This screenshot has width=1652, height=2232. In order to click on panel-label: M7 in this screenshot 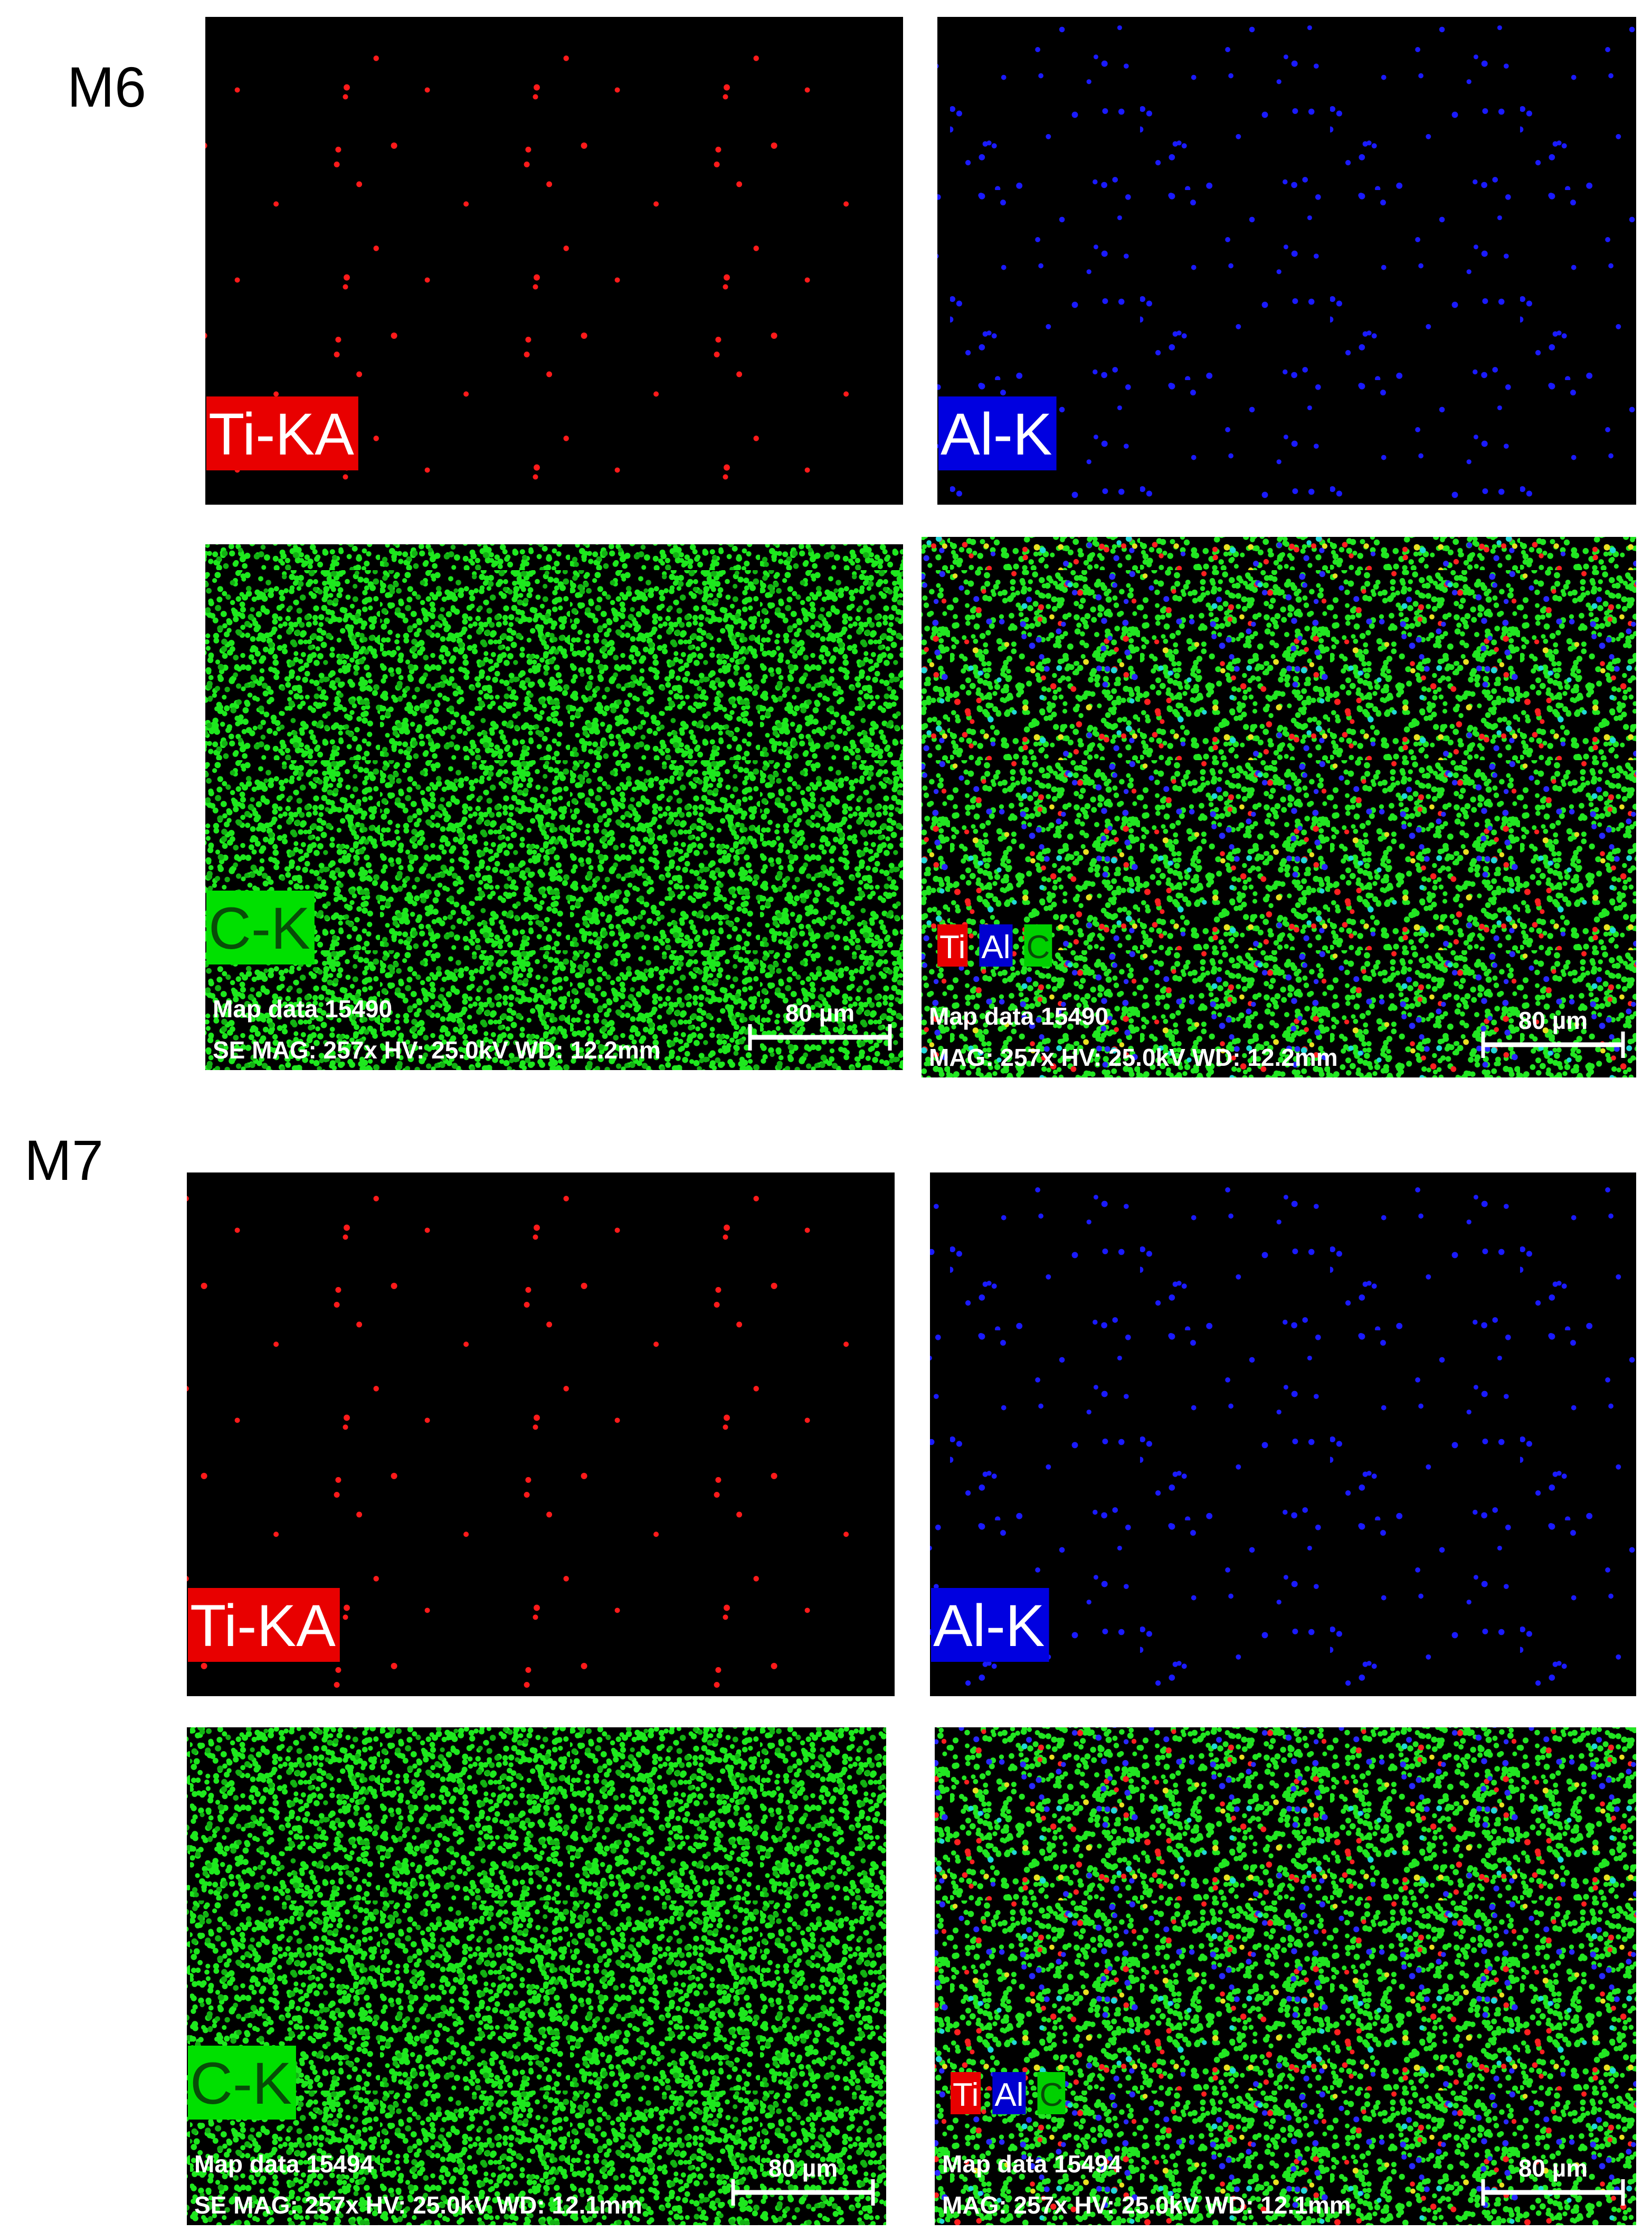, I will do `click(63, 1160)`.